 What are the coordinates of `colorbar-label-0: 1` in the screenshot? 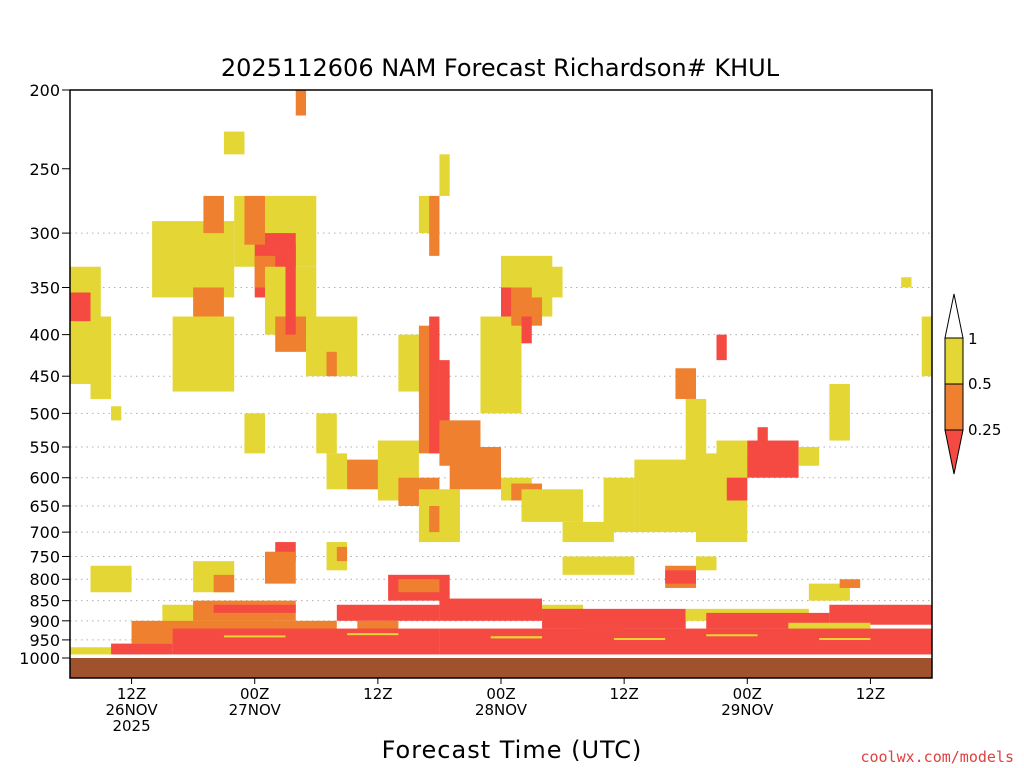 It's located at (973, 339).